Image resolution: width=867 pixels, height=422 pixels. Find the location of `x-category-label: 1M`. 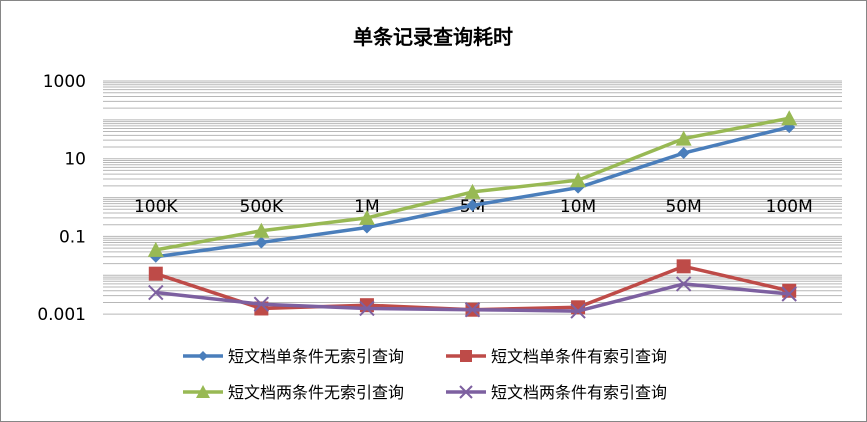

x-category-label: 1M is located at coordinates (366, 207).